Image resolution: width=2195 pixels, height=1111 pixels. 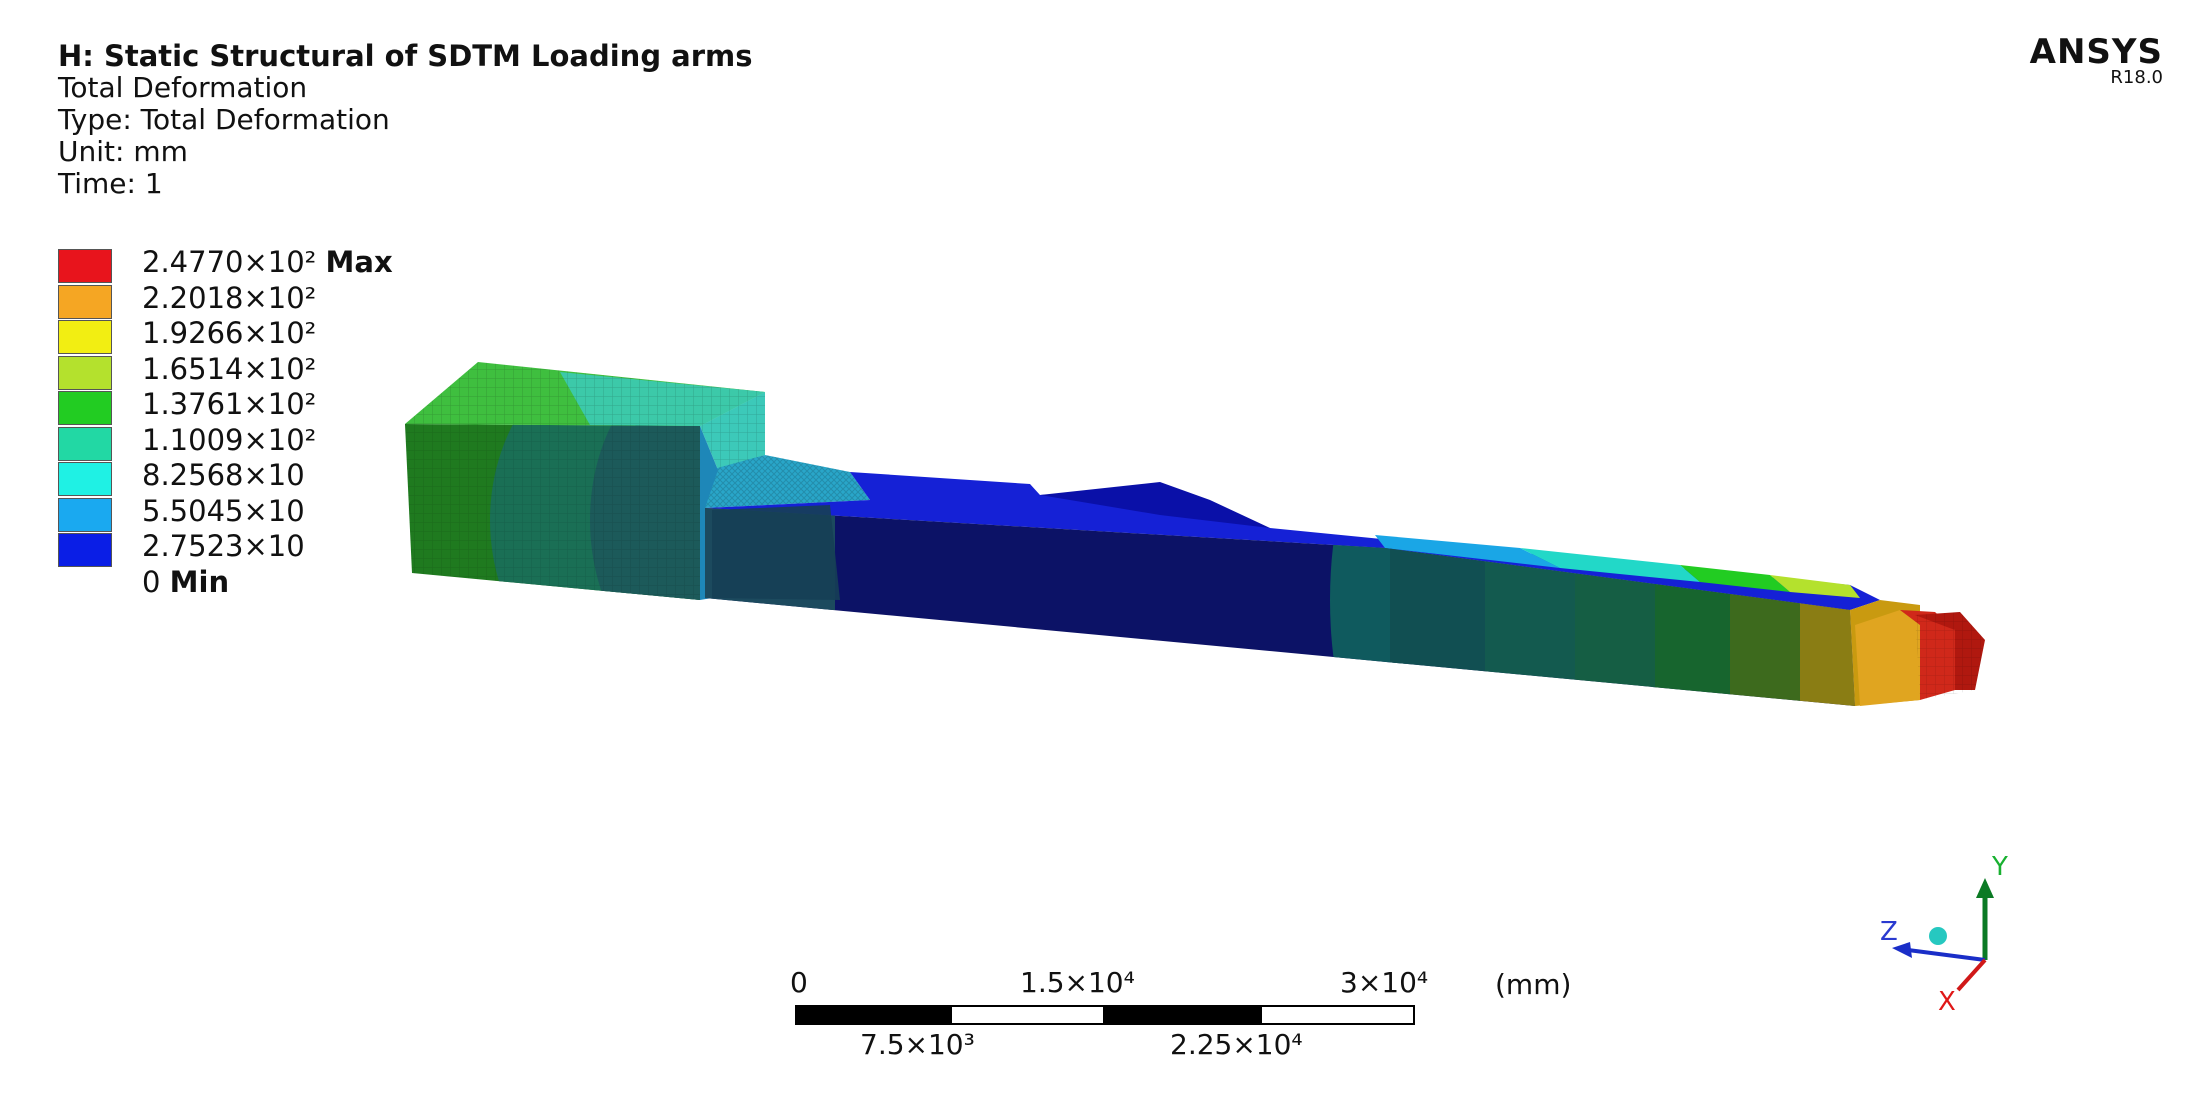 What do you see at coordinates (1292, 589) in the screenshot?
I see `main-beam` at bounding box center [1292, 589].